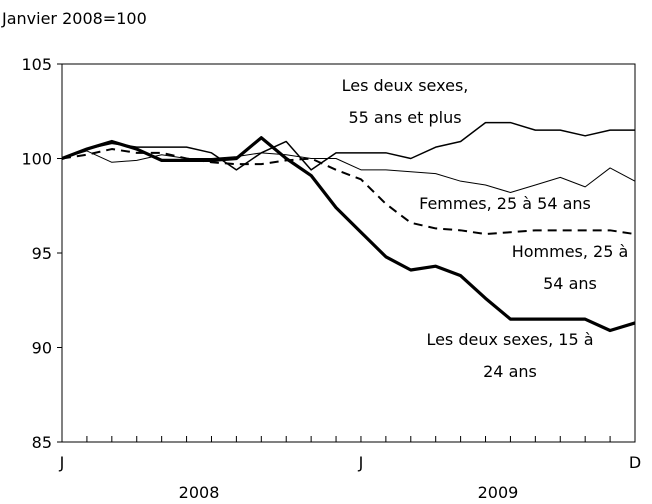  Describe the element at coordinates (42, 253) in the screenshot. I see `y-tick-label: 95` at that location.